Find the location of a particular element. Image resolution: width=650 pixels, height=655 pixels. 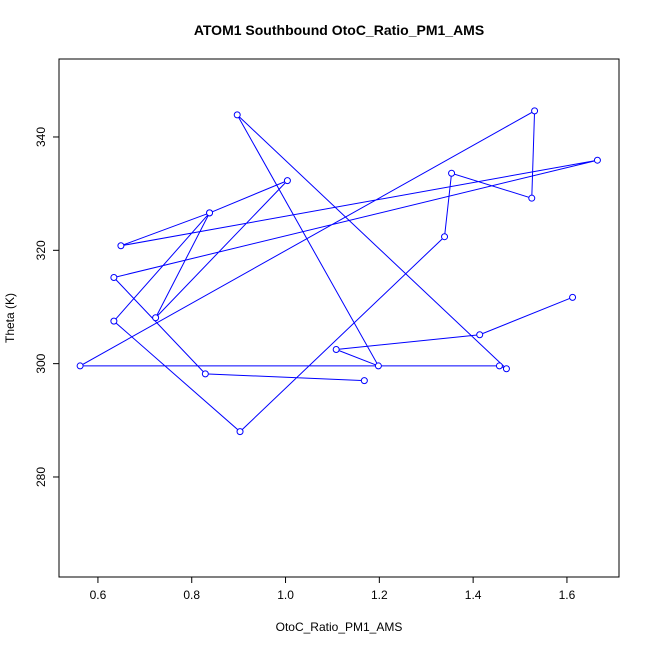

x-tick-label: 1.4 is located at coordinates (473, 595).